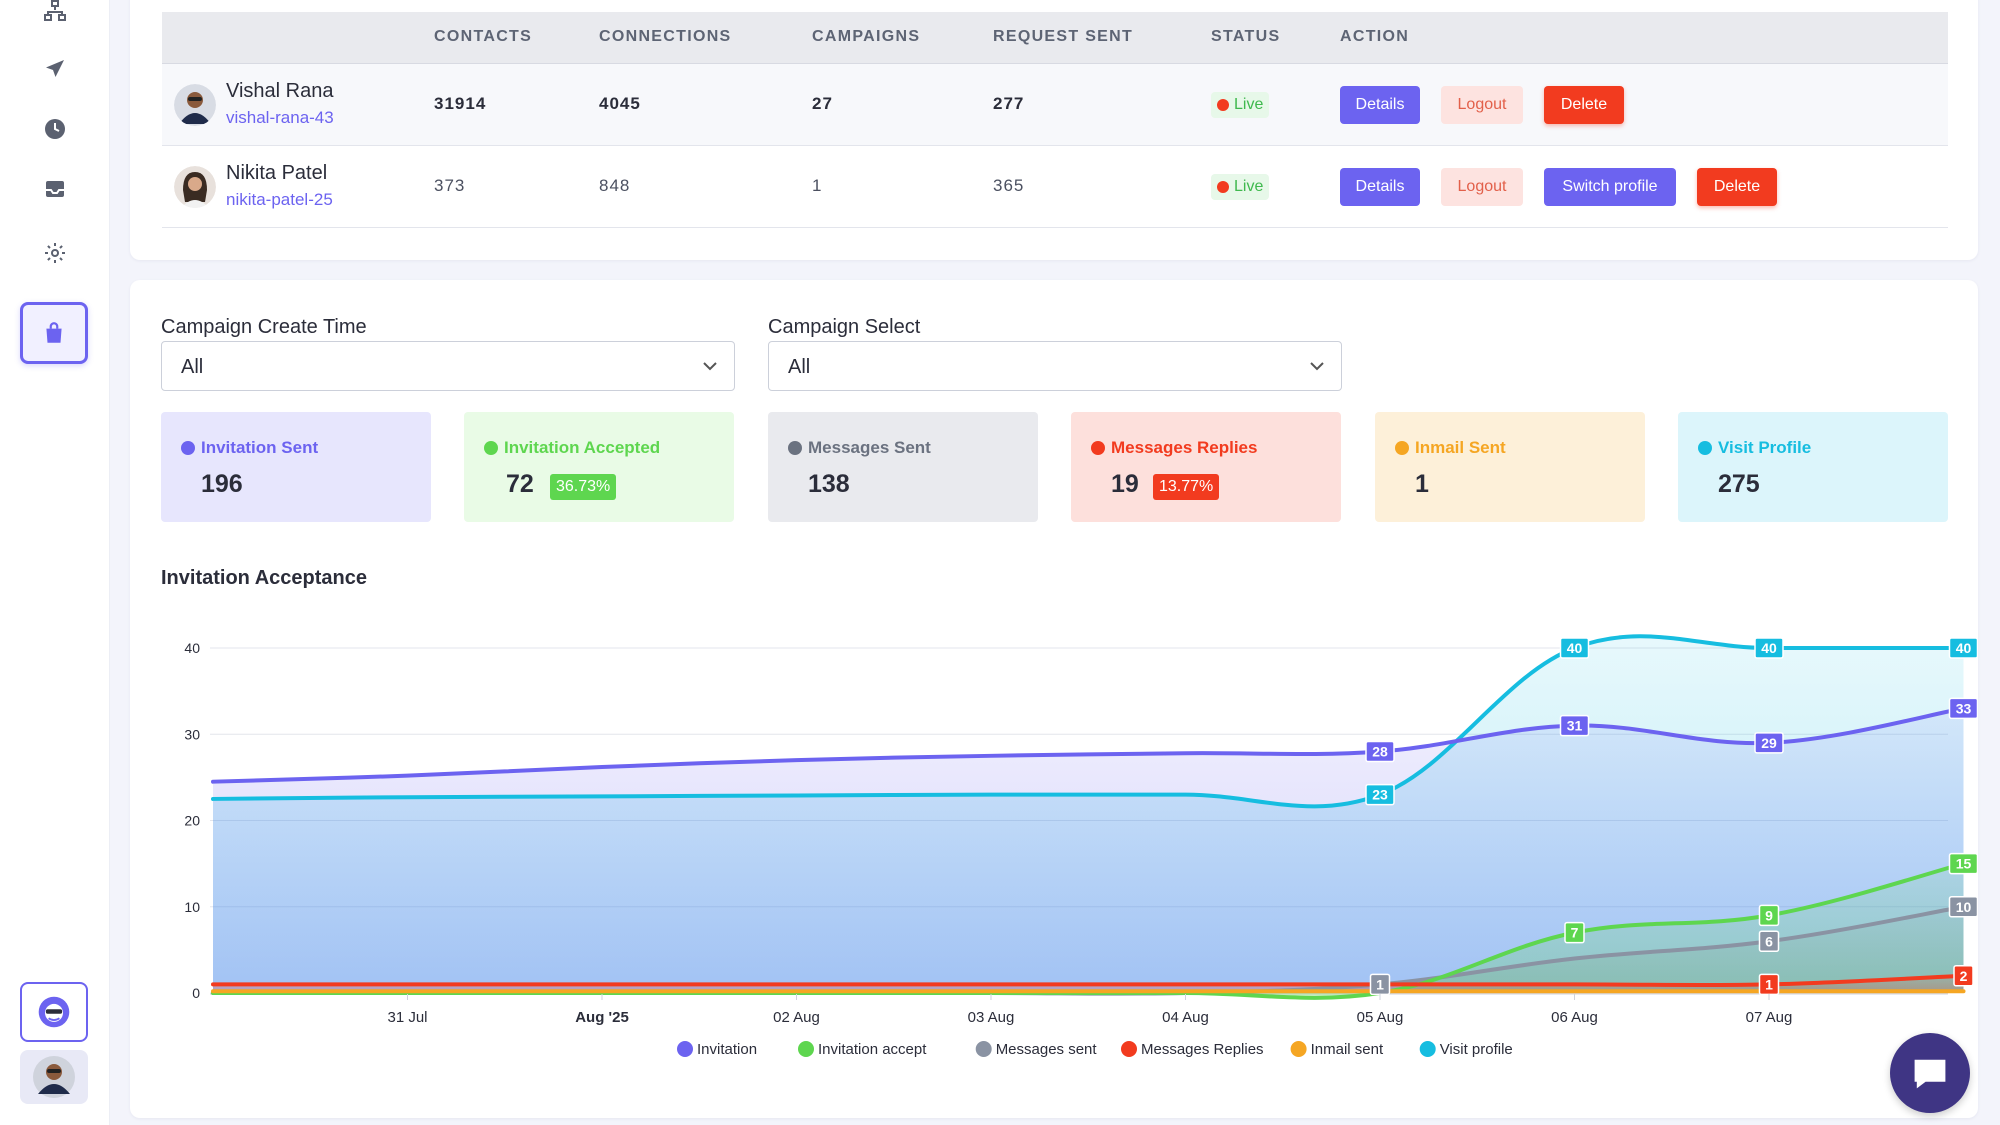 The width and height of the screenshot is (2000, 1125). I want to click on x-tick-label: 05 Aug, so click(1380, 1017).